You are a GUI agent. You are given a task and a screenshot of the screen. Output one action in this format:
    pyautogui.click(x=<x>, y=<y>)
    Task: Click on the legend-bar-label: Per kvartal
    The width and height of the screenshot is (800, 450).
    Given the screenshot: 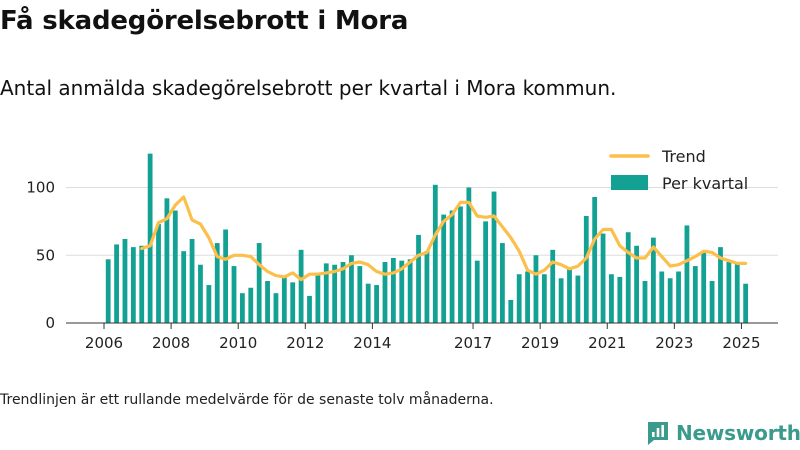 What is the action you would take?
    pyautogui.click(x=705, y=183)
    